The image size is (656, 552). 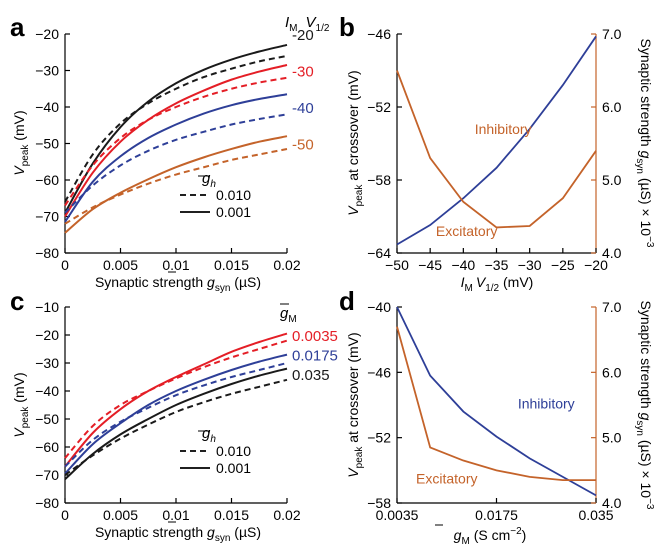 What do you see at coordinates (379, 372) in the screenshot?
I see `panel-d-ytick-left-label: −46` at bounding box center [379, 372].